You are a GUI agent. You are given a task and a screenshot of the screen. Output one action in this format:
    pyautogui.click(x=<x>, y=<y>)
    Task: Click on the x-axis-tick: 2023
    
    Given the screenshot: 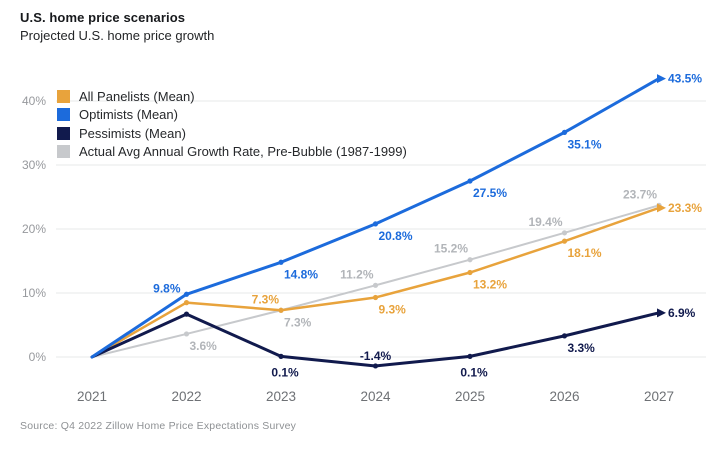 What is the action you would take?
    pyautogui.click(x=281, y=396)
    